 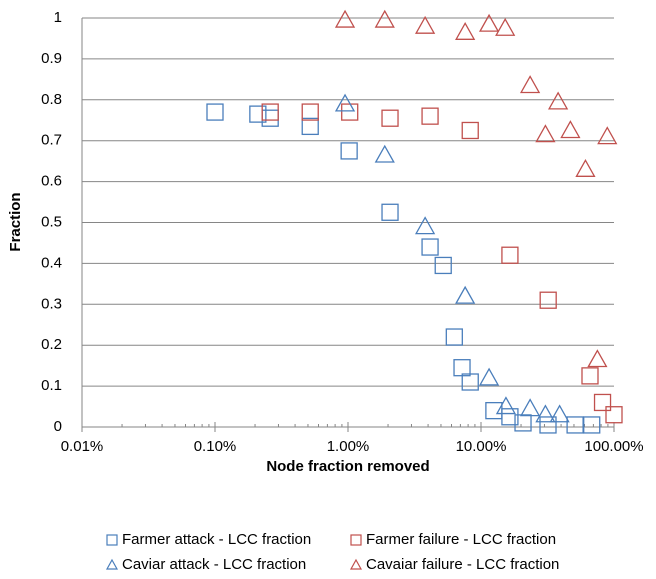 I want to click on y-tick-label: 0.2, so click(x=51, y=344).